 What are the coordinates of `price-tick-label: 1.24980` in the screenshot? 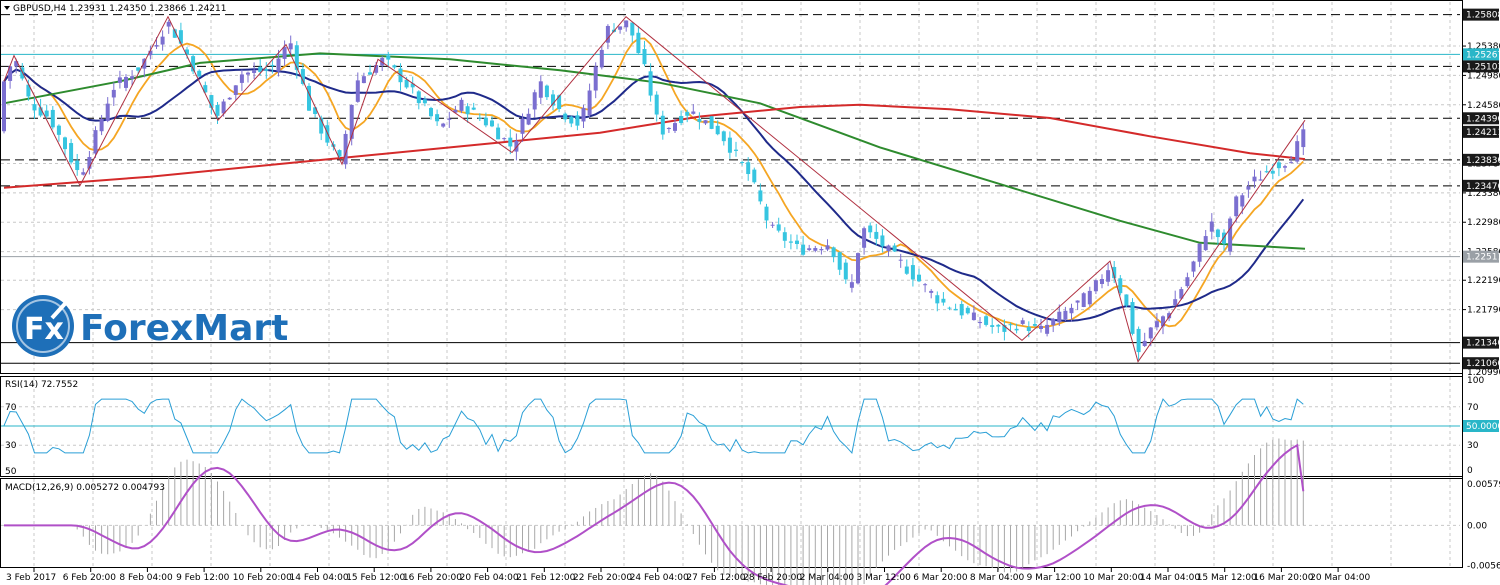 It's located at (1483, 76).